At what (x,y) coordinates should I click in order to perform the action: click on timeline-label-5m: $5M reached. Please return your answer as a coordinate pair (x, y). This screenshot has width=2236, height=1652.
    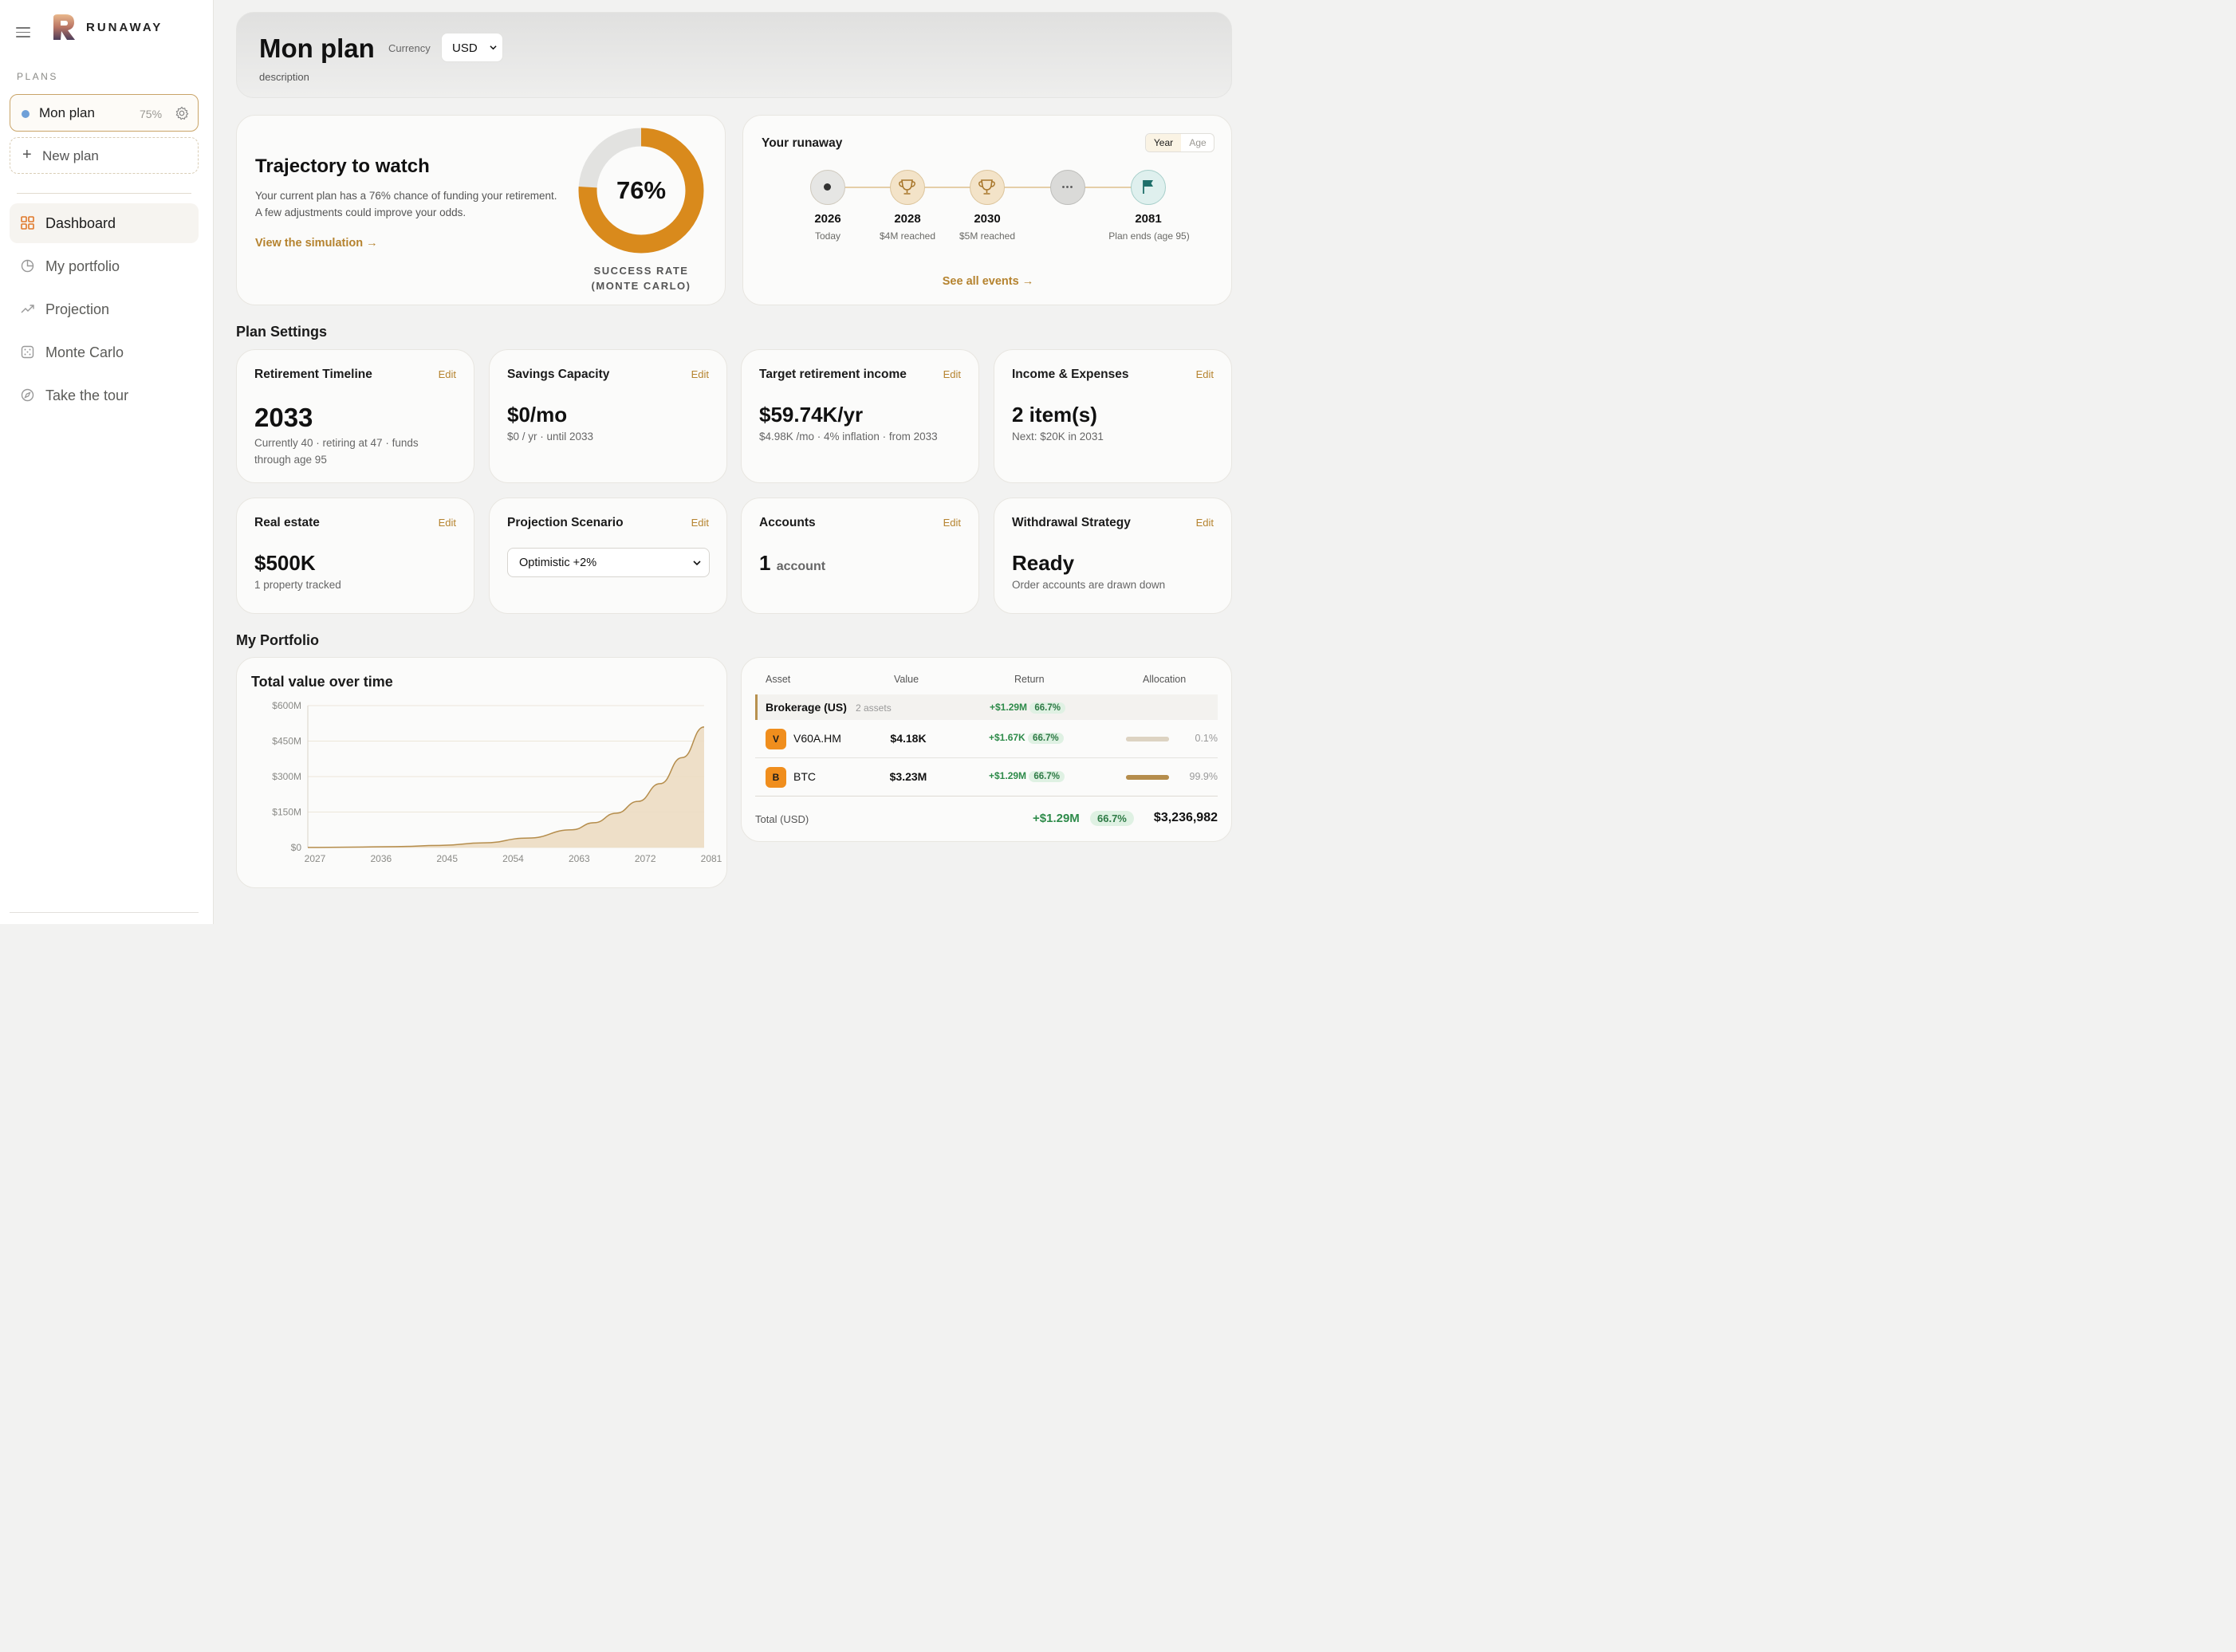
    Looking at the image, I should click on (988, 236).